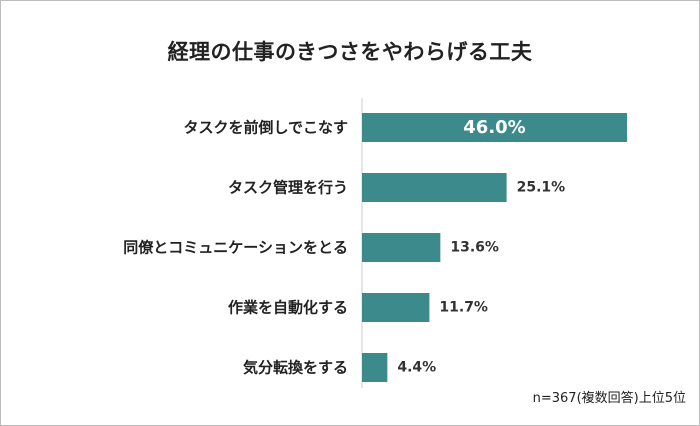  Describe the element at coordinates (609, 398) in the screenshot. I see `footnote: n=367(複数回答)上位5位` at that location.